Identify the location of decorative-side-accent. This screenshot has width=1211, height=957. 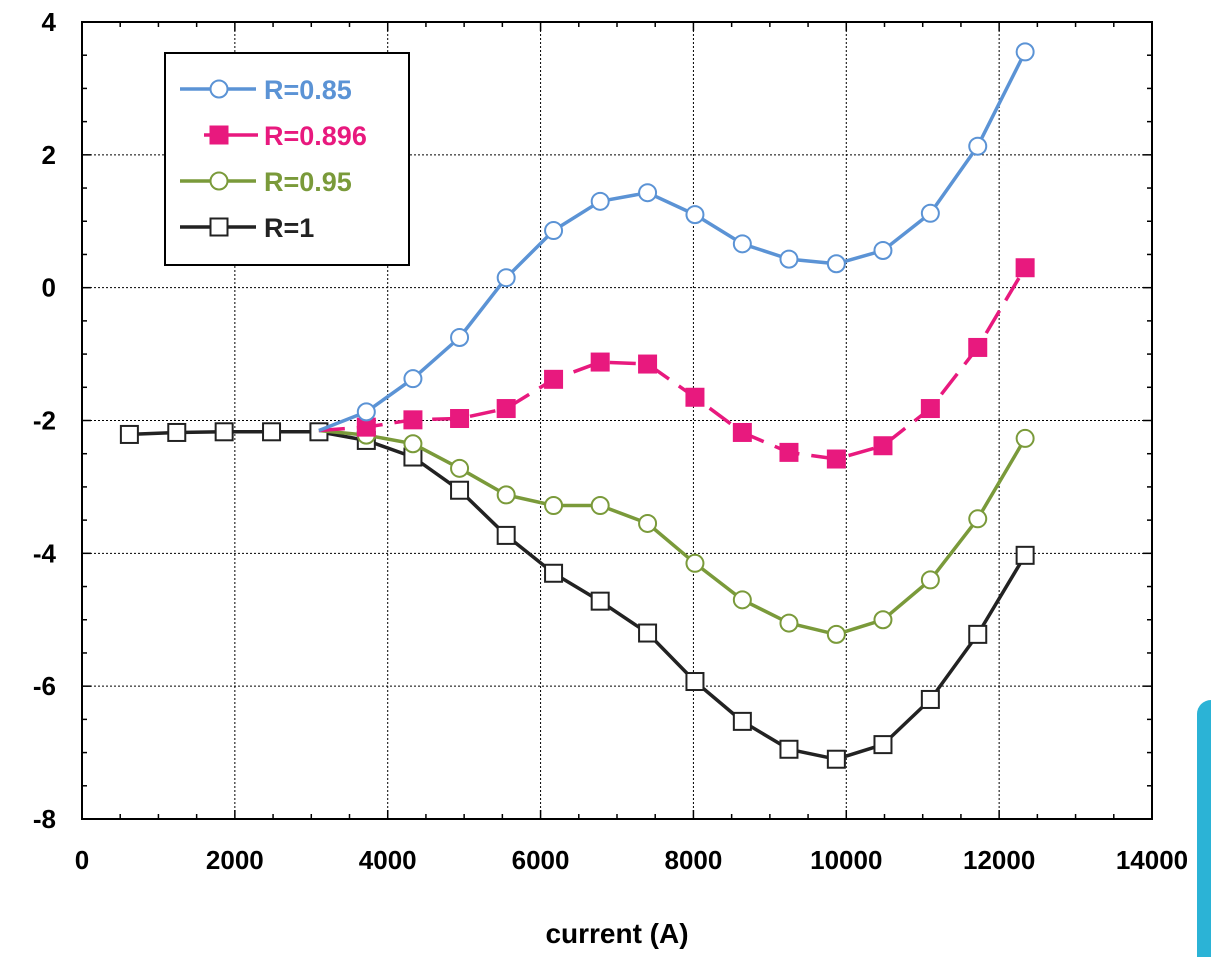
(1204, 828).